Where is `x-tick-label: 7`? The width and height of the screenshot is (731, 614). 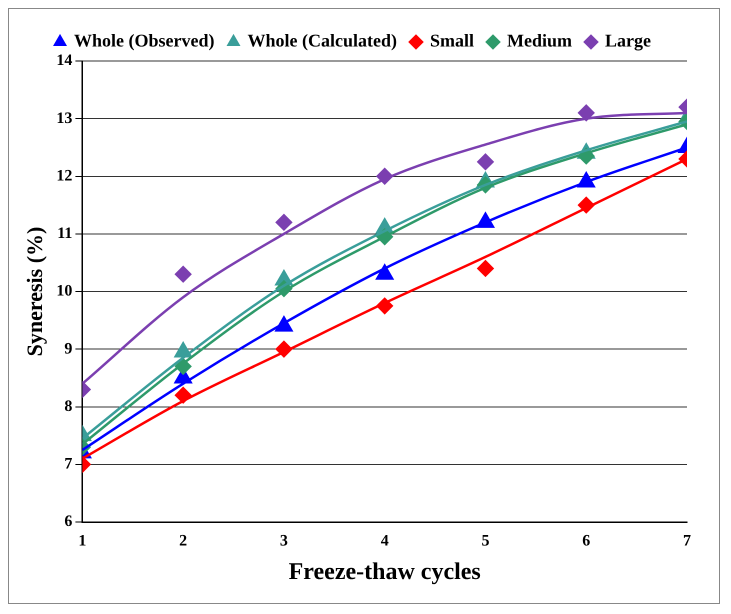 x-tick-label: 7 is located at coordinates (687, 541).